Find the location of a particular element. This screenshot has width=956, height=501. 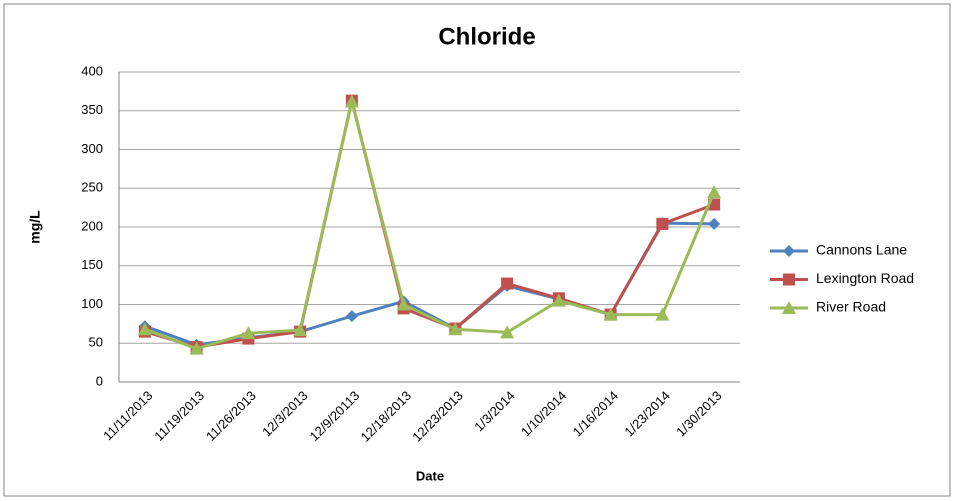

y-tick-label: 350 is located at coordinates (92, 109).